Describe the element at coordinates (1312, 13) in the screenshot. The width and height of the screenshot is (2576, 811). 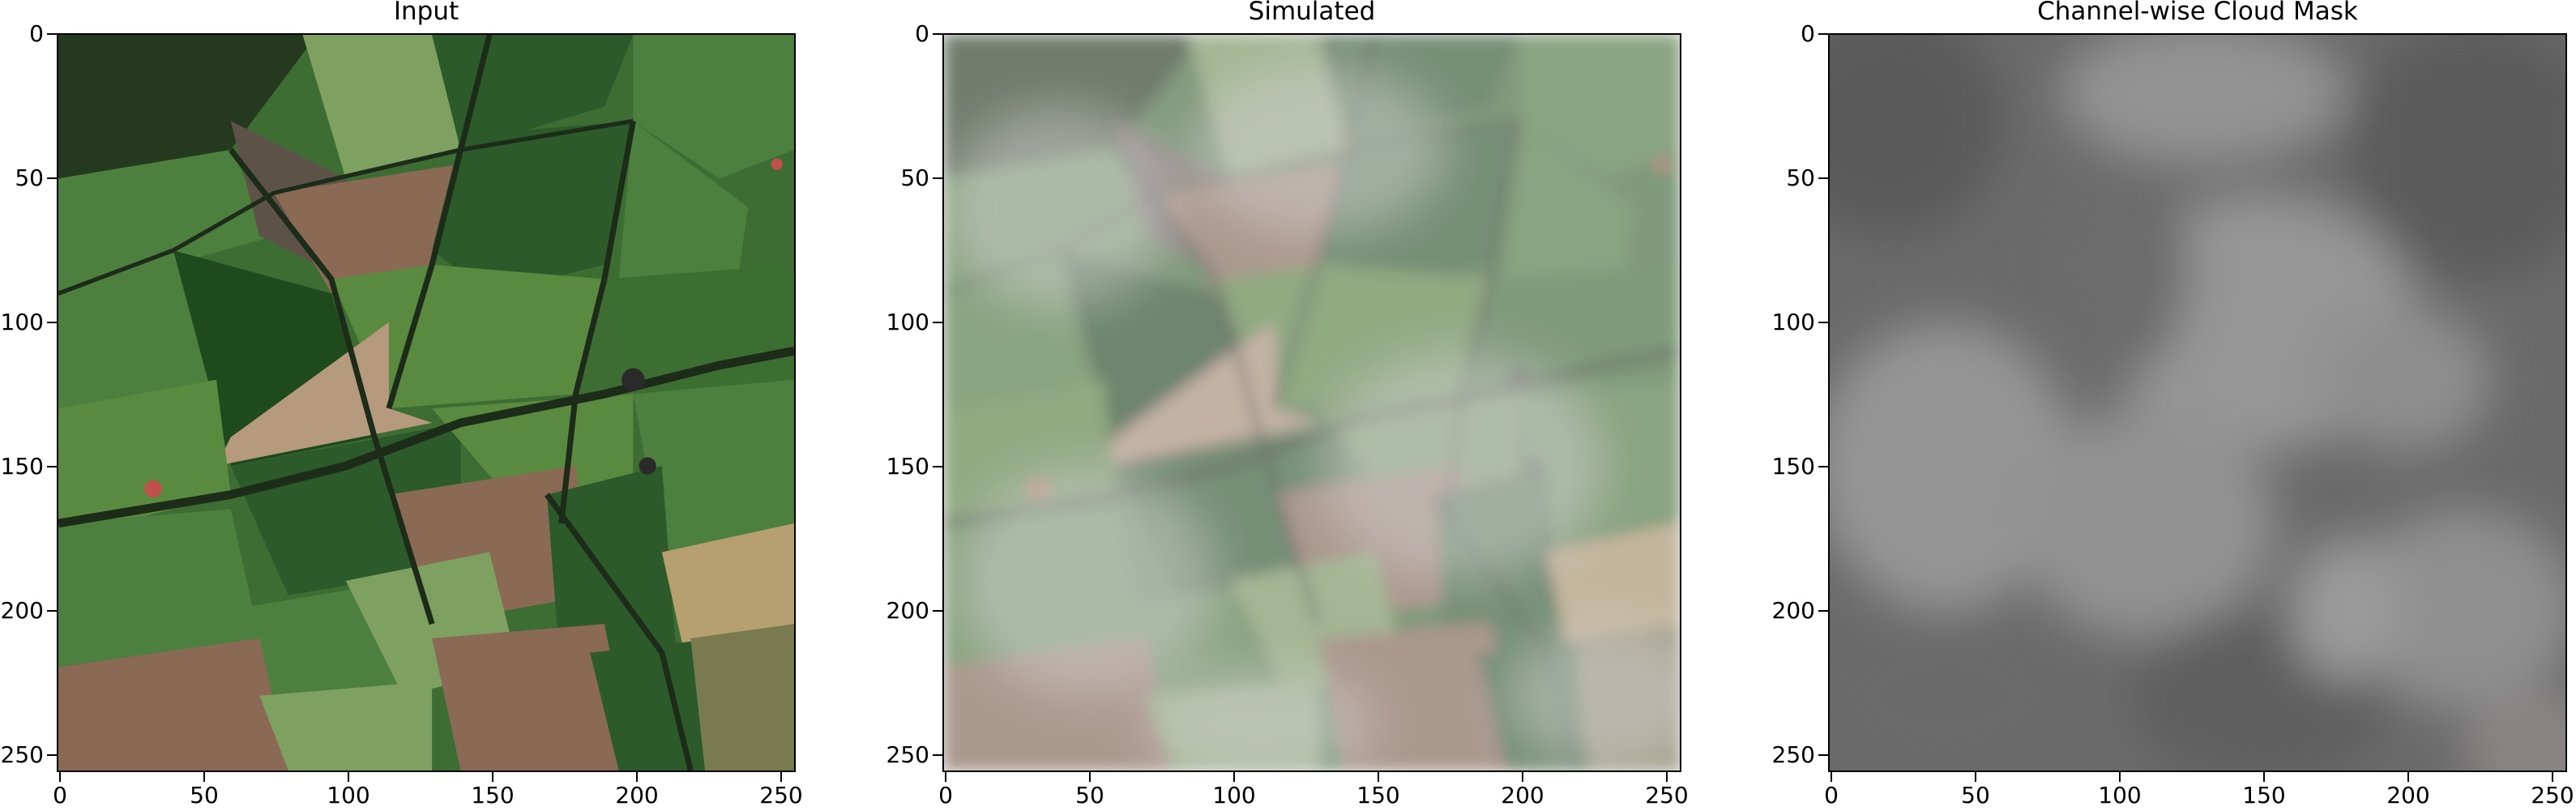
I see `panel-title: Simulated` at that location.